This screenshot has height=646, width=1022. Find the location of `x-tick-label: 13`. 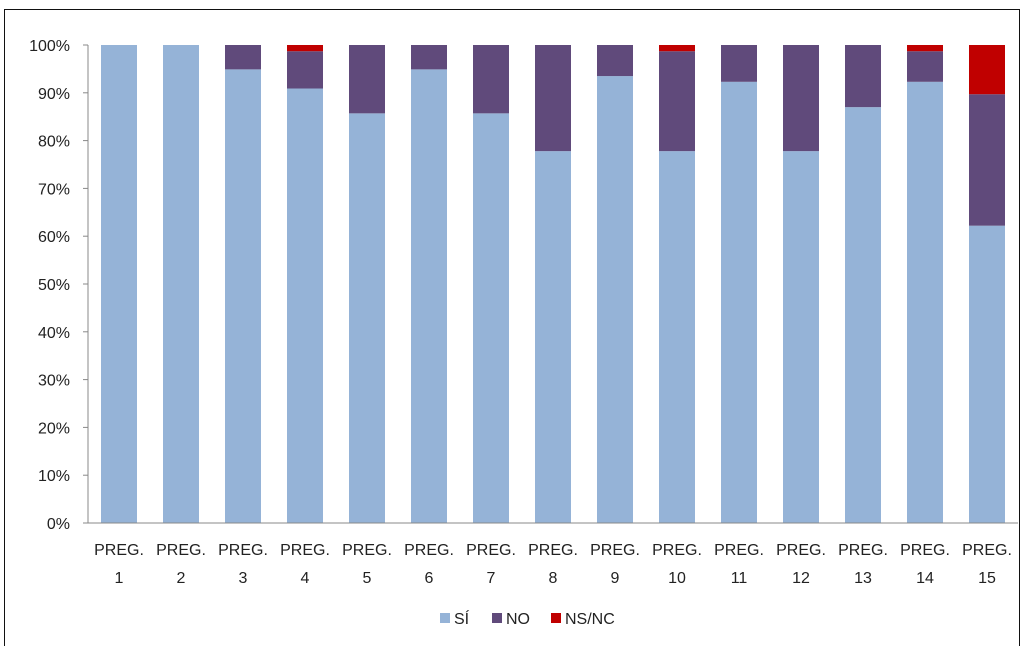

x-tick-label: 13 is located at coordinates (863, 578).